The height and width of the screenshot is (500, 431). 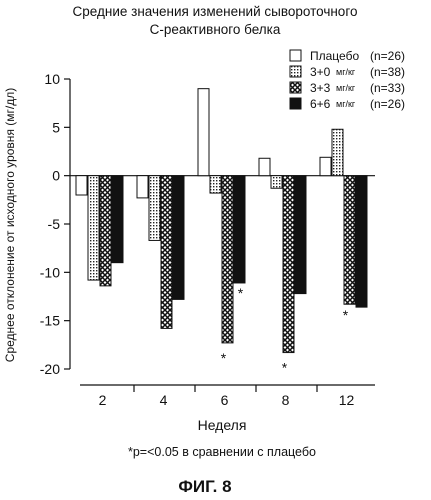 What do you see at coordinates (164, 400) in the screenshot?
I see `x-tick-label: 4` at bounding box center [164, 400].